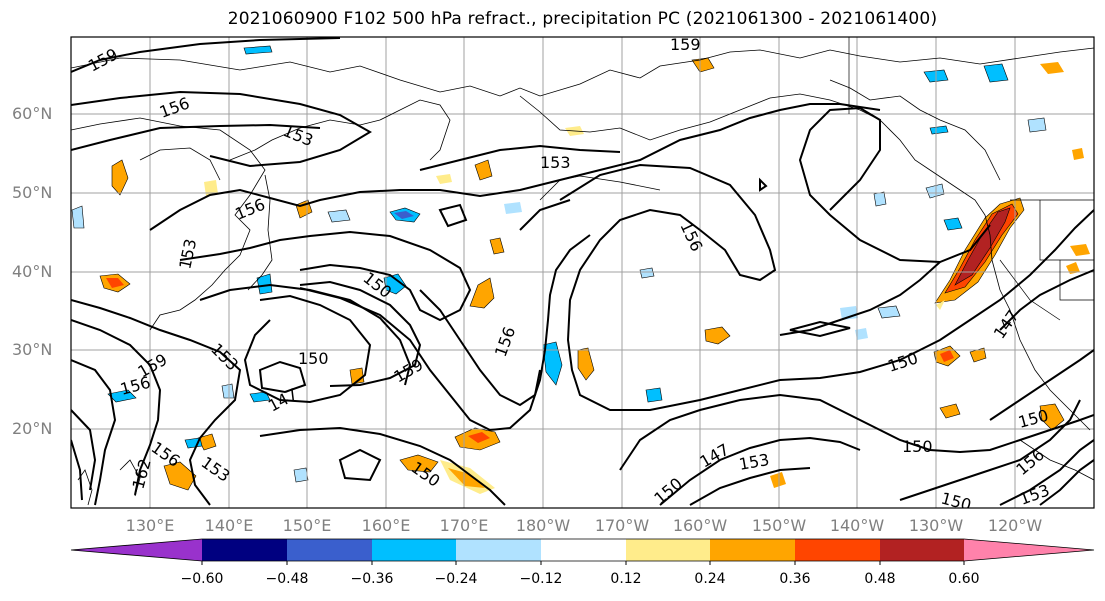  What do you see at coordinates (150, 525) in the screenshot?
I see `lon-label: 130°E` at bounding box center [150, 525].